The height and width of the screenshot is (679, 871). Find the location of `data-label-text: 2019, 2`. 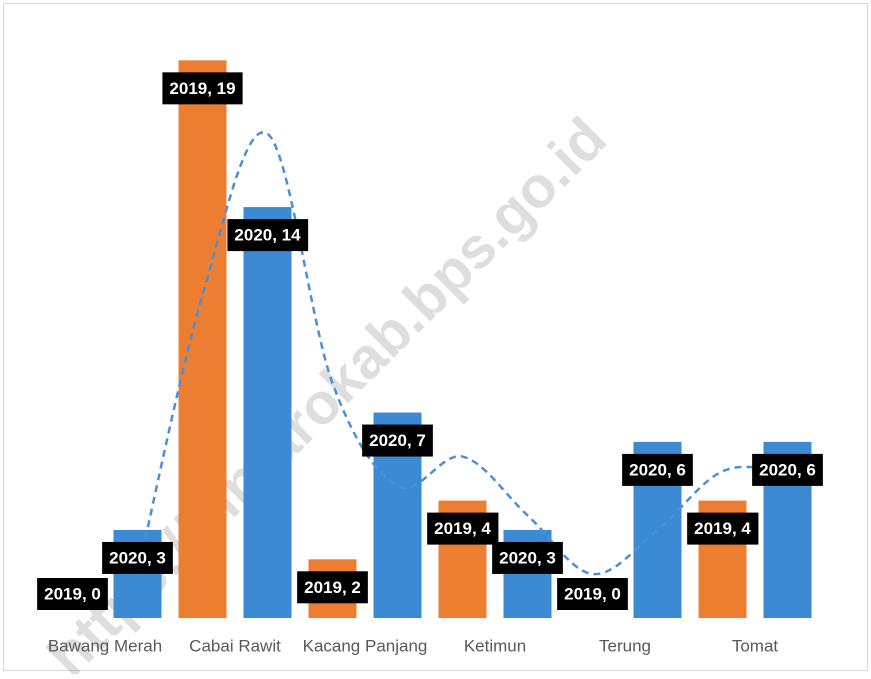

data-label-text: 2019, 2 is located at coordinates (332, 587).